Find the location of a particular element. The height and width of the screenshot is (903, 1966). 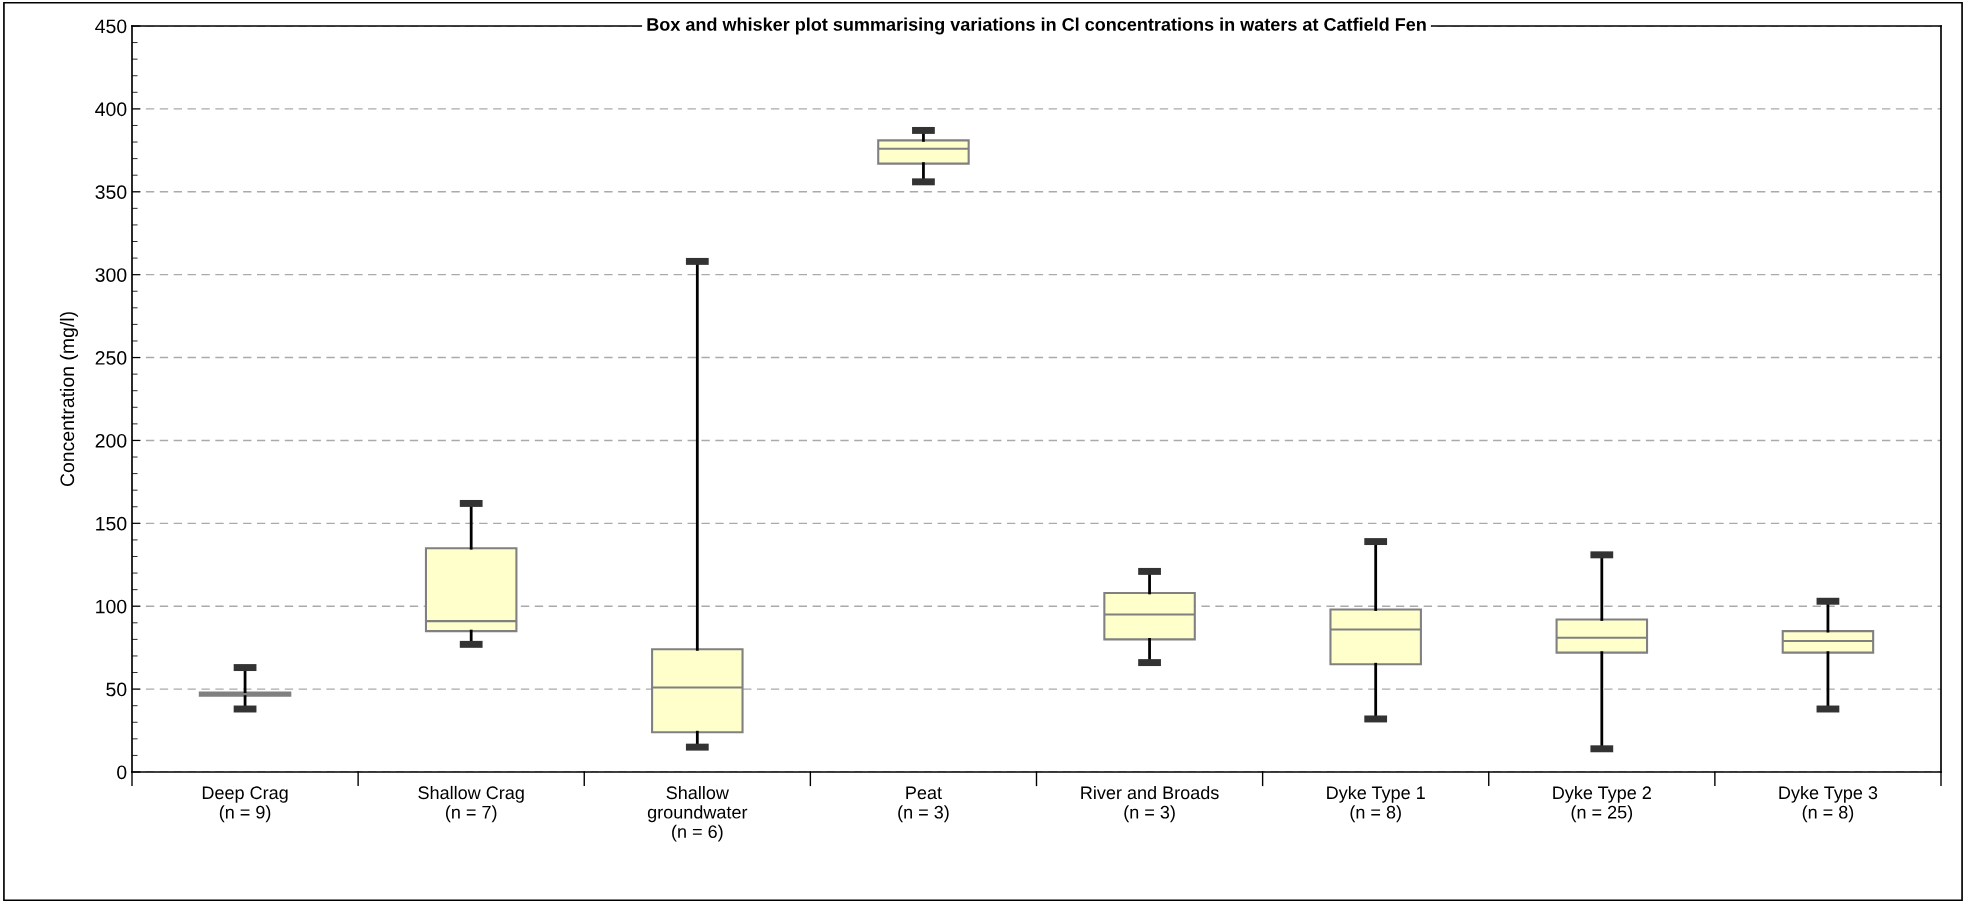

y-tick-label: 450 is located at coordinates (111, 26).